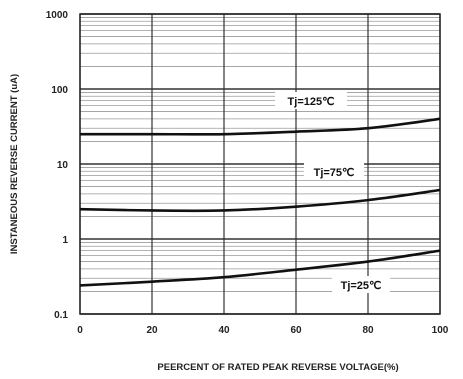 The height and width of the screenshot is (379, 463). Describe the element at coordinates (61, 315) in the screenshot. I see `y-tick-label: 0.1` at that location.